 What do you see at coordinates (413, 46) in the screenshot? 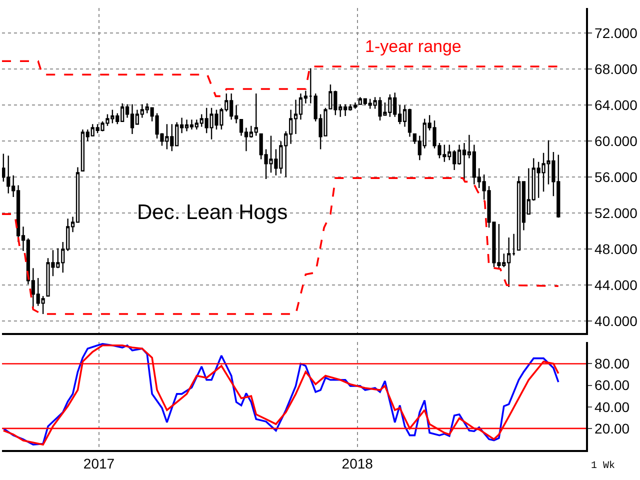
I see `series-label: 1-year range` at bounding box center [413, 46].